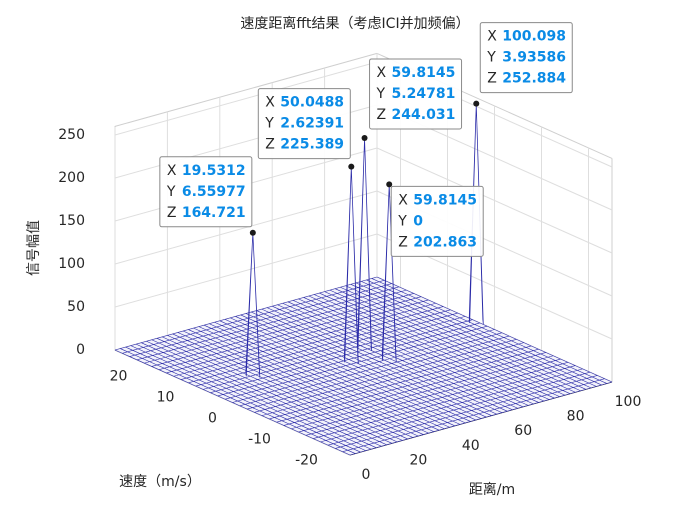  What do you see at coordinates (312, 103) in the screenshot?
I see `datatip-value: 50.0488` at bounding box center [312, 103].